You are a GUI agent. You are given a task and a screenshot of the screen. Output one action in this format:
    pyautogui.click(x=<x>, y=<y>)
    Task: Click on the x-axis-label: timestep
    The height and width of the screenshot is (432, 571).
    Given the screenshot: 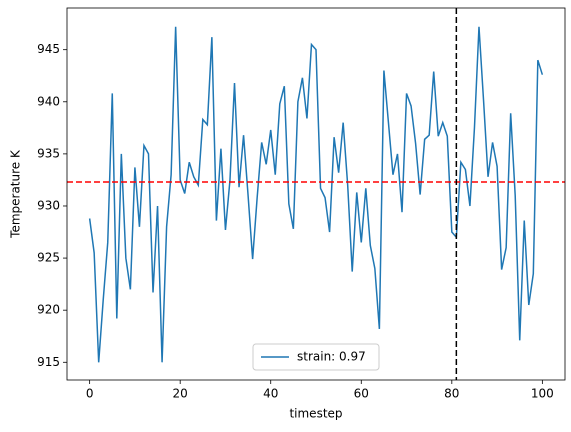 What is the action you would take?
    pyautogui.click(x=315, y=414)
    